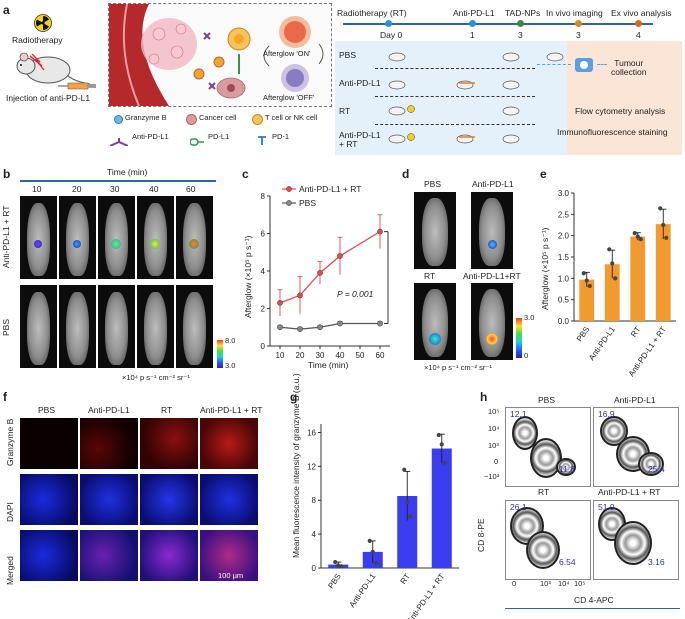 This screenshot has height=619, width=685. I want to click on d-label-antipdl1: Anti-PD-L1, so click(493, 184).